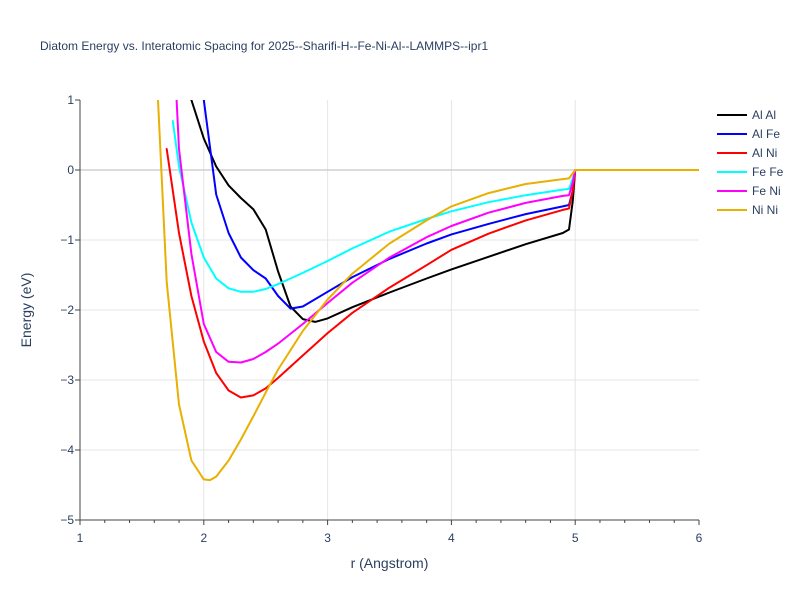  I want to click on y-tick-label: −5, so click(67, 520).